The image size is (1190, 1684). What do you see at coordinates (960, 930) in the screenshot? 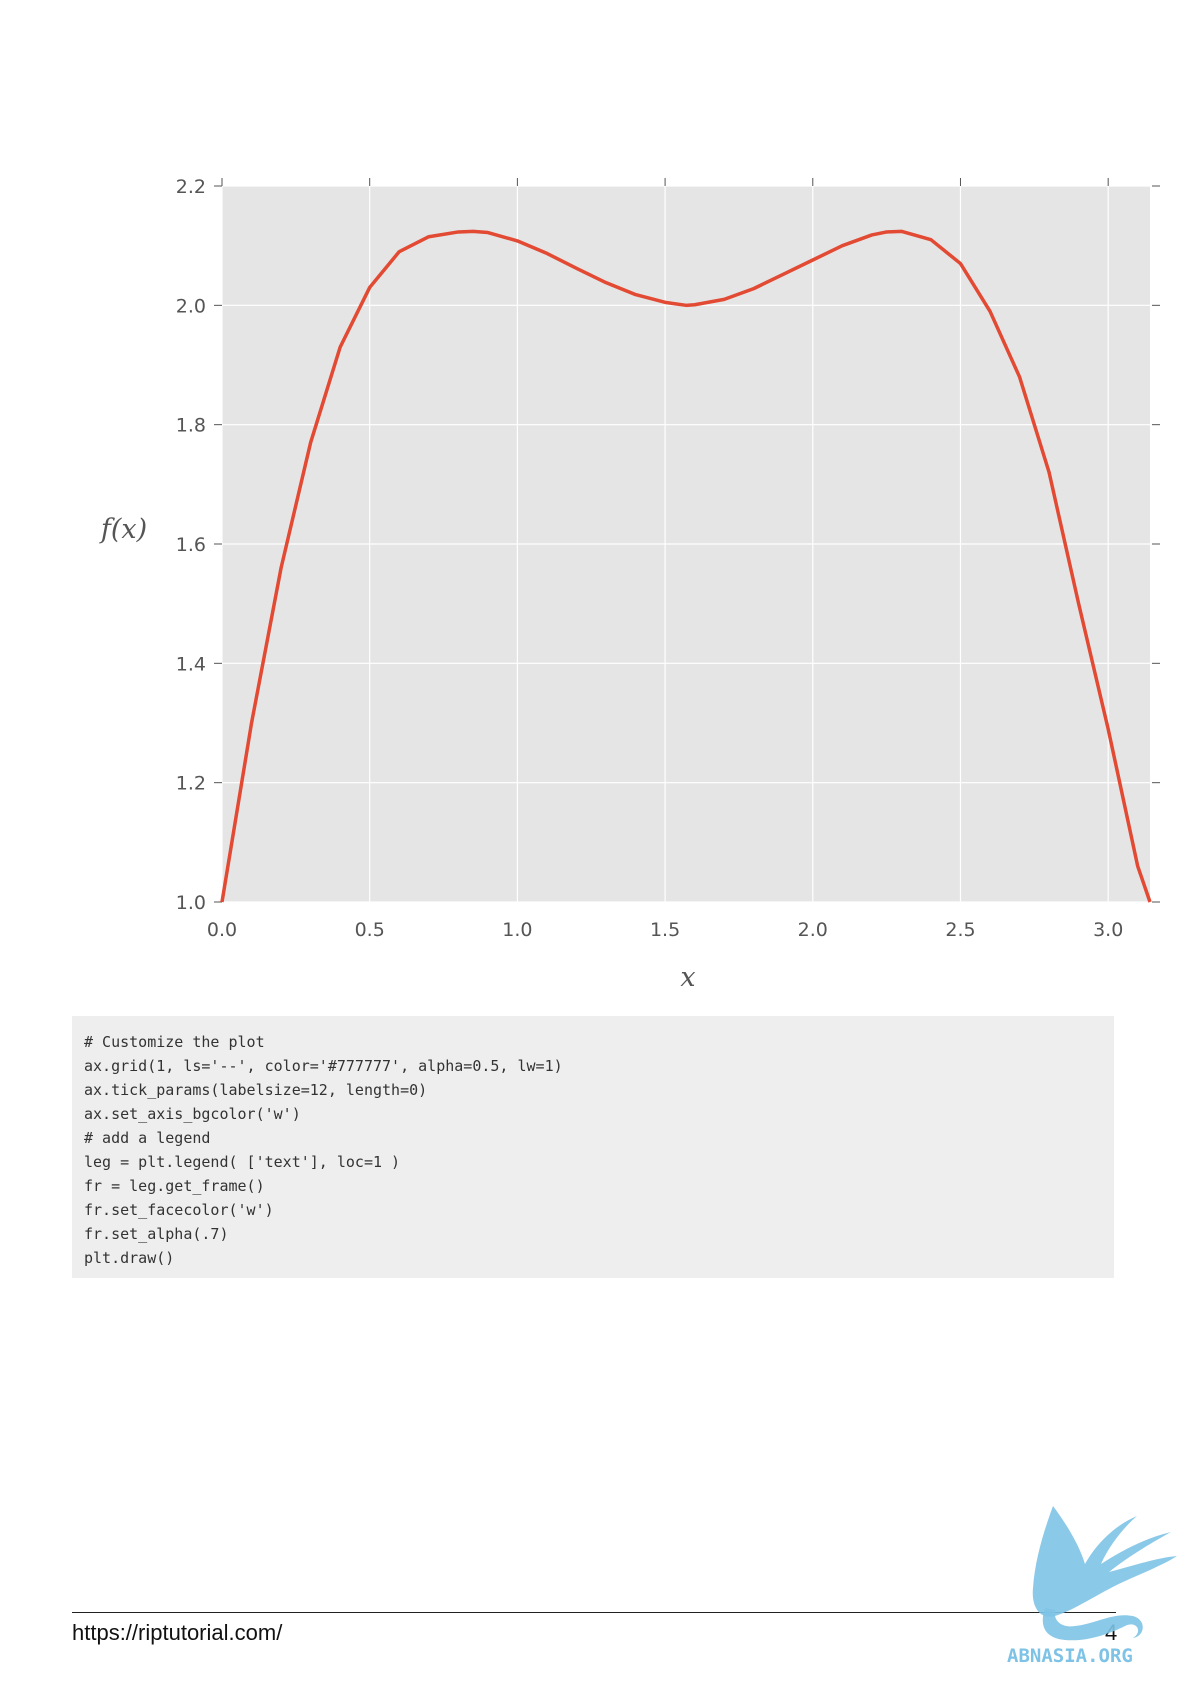
I see `x-tick-label: 2.5` at bounding box center [960, 930].